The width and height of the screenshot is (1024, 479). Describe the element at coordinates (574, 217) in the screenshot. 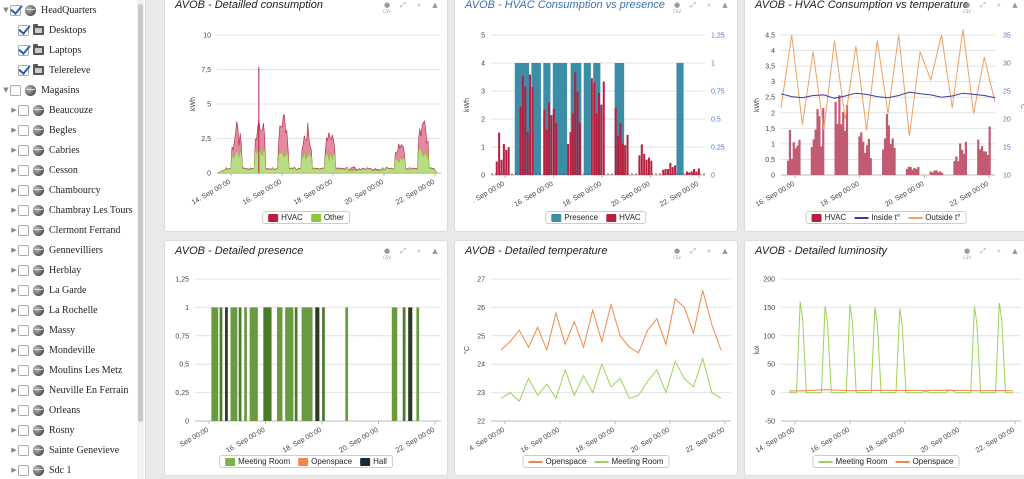

I see `legend-item: Presence` at that location.